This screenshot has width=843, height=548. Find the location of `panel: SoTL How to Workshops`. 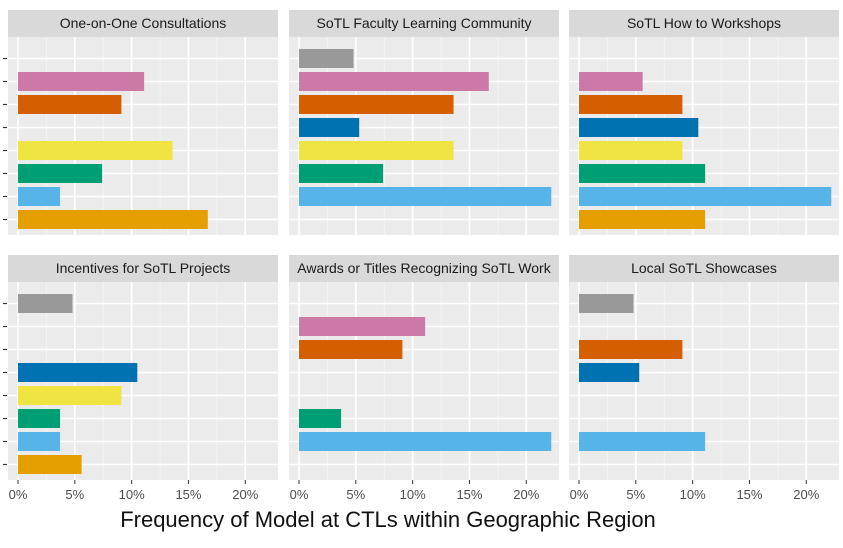

panel: SoTL How to Workshops is located at coordinates (704, 122).